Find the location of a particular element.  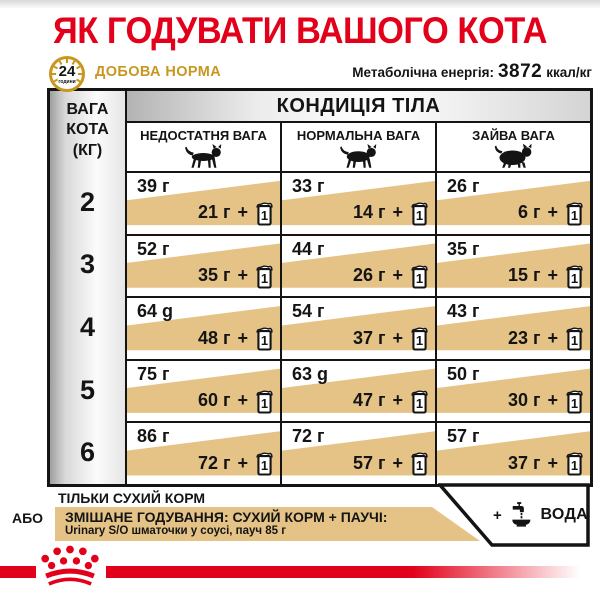

water-box-outline is located at coordinates (513, 515).